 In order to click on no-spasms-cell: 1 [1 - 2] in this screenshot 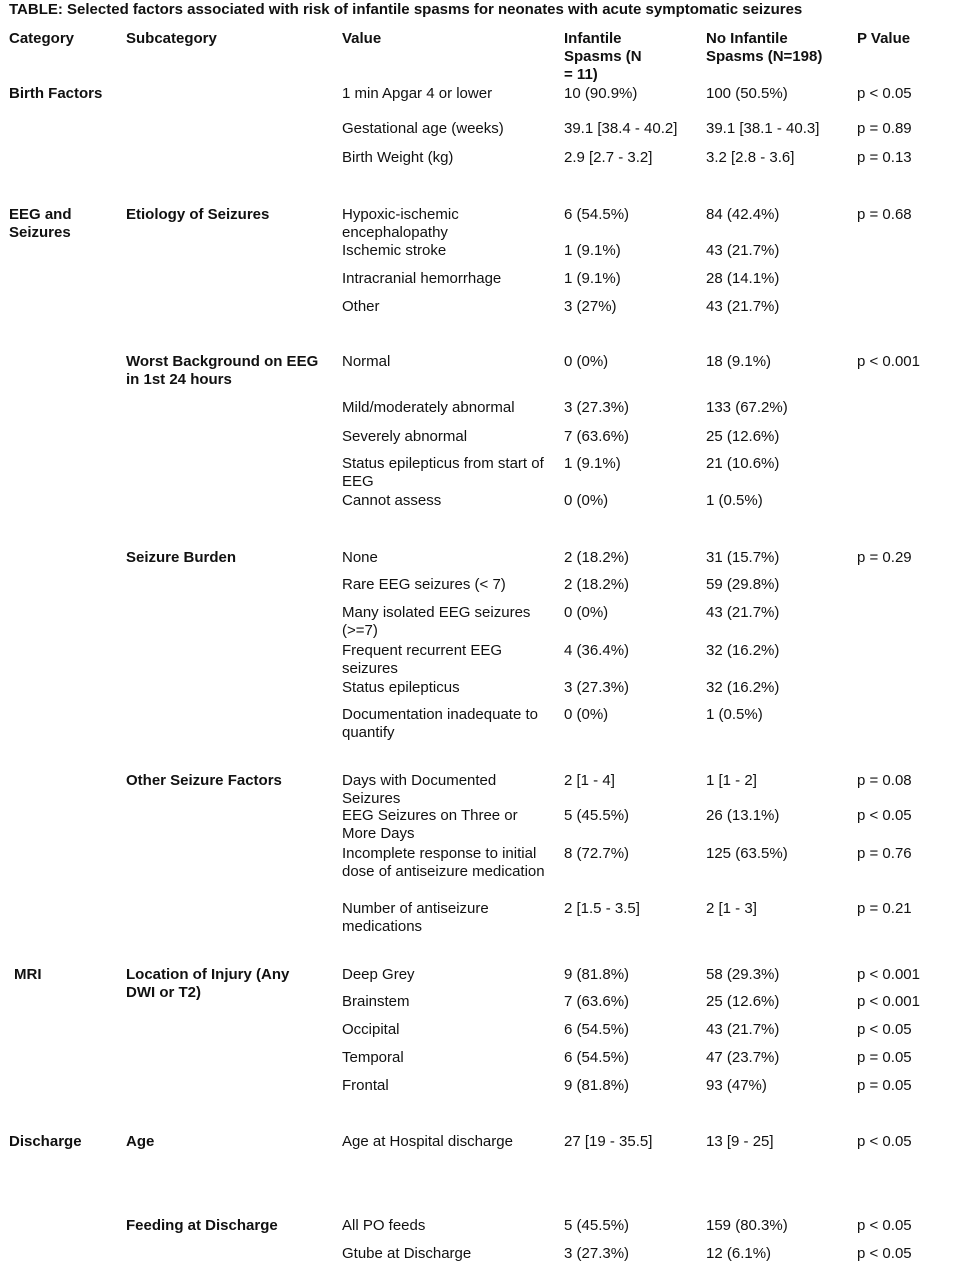, I will do `click(731, 780)`.